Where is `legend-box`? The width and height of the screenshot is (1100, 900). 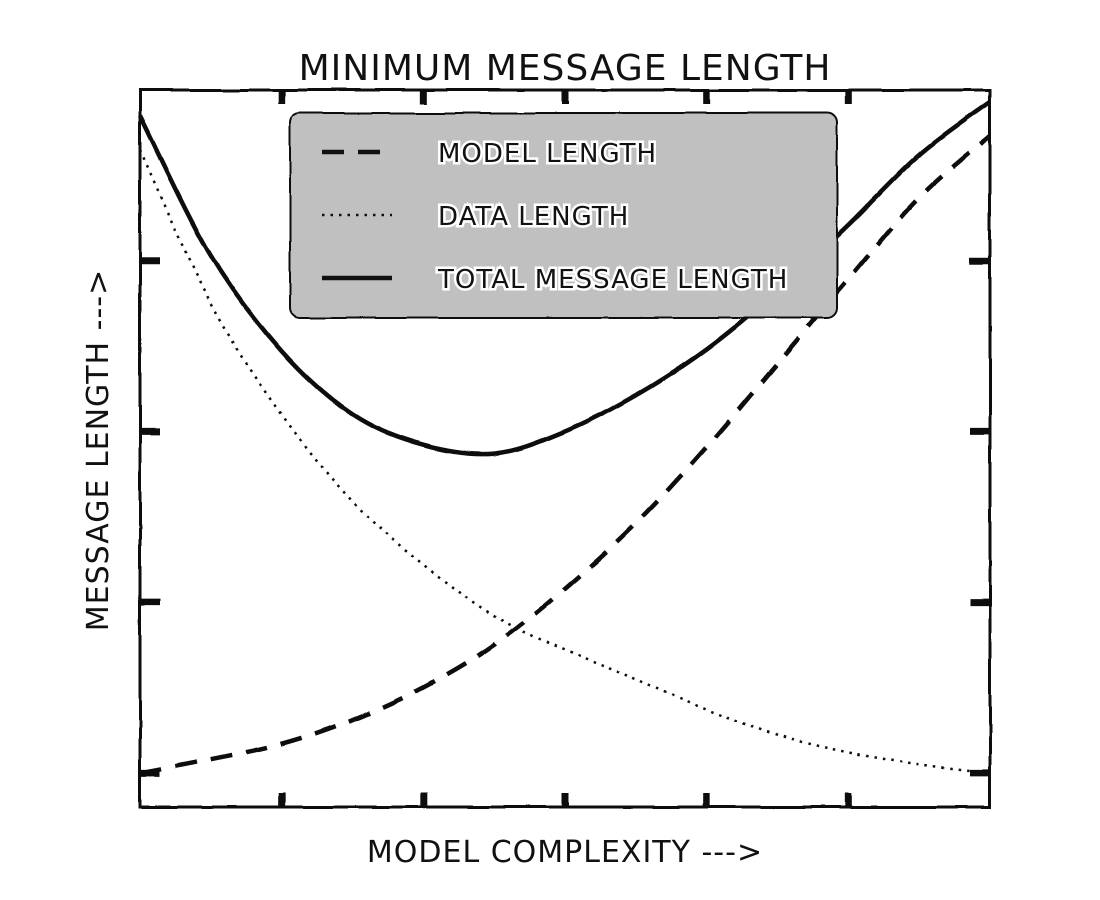 legend-box is located at coordinates (563, 215).